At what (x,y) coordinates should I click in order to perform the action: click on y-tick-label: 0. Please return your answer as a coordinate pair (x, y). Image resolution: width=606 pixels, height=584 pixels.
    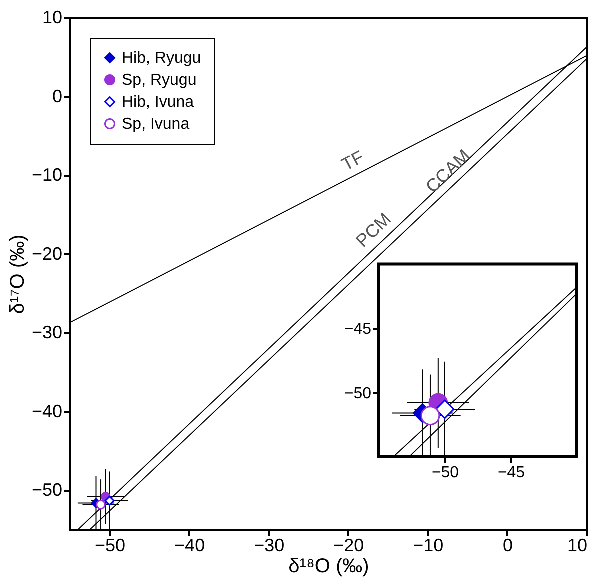
    Looking at the image, I should click on (57, 96).